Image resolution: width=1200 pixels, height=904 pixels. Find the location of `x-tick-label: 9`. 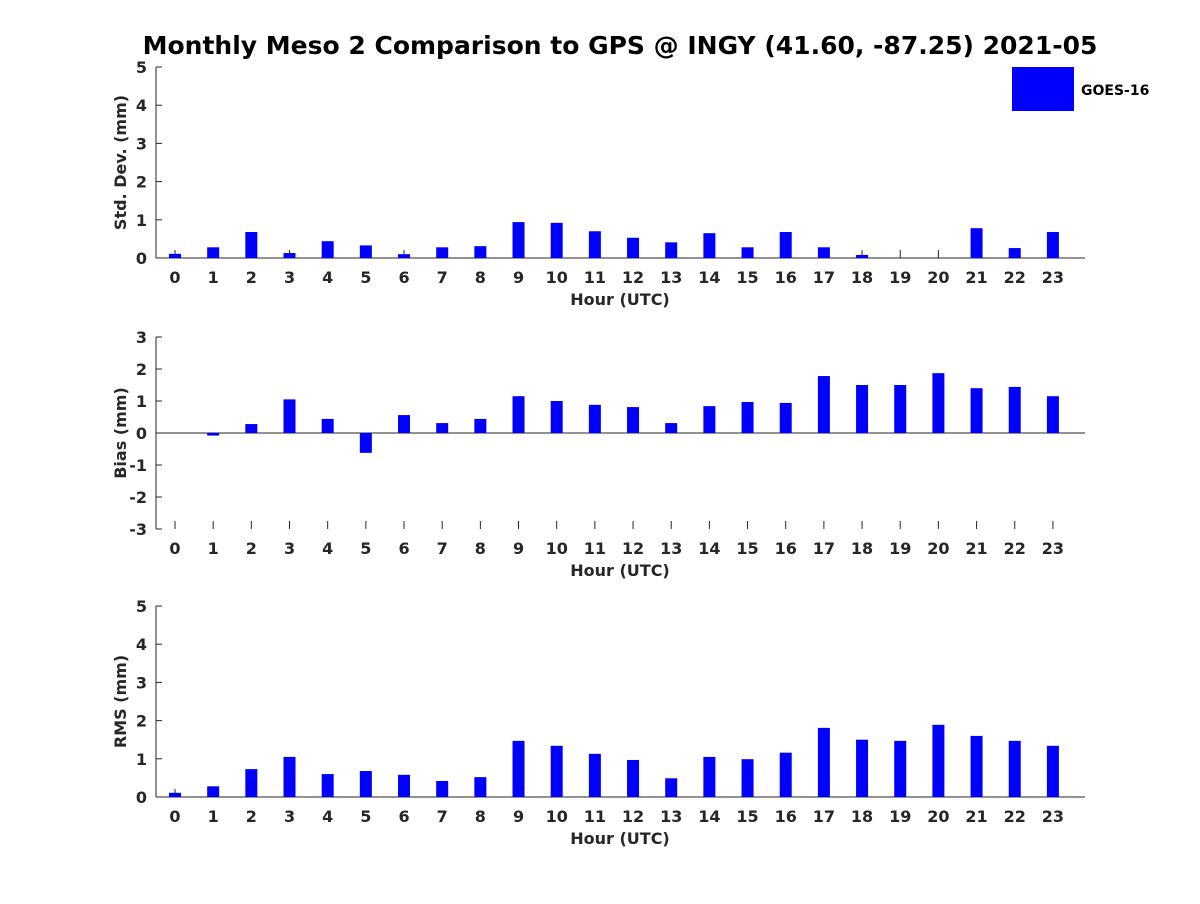

x-tick-label: 9 is located at coordinates (518, 816).